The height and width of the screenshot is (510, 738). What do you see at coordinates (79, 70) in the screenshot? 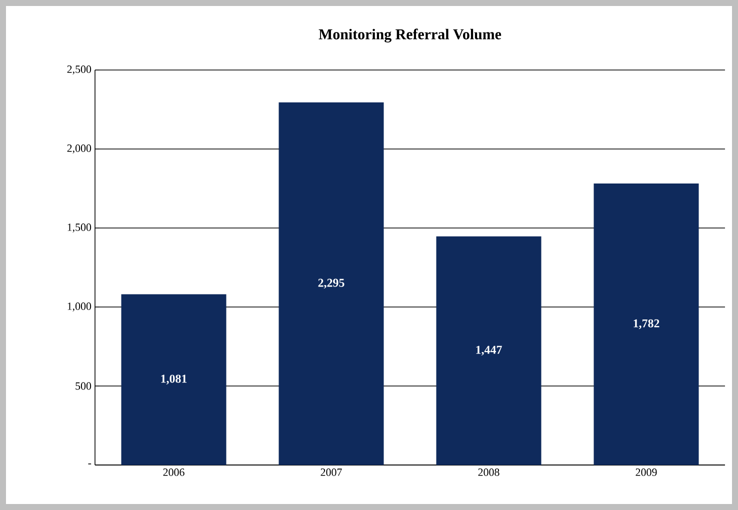
I see `y-tick-label: 2,500` at bounding box center [79, 70].